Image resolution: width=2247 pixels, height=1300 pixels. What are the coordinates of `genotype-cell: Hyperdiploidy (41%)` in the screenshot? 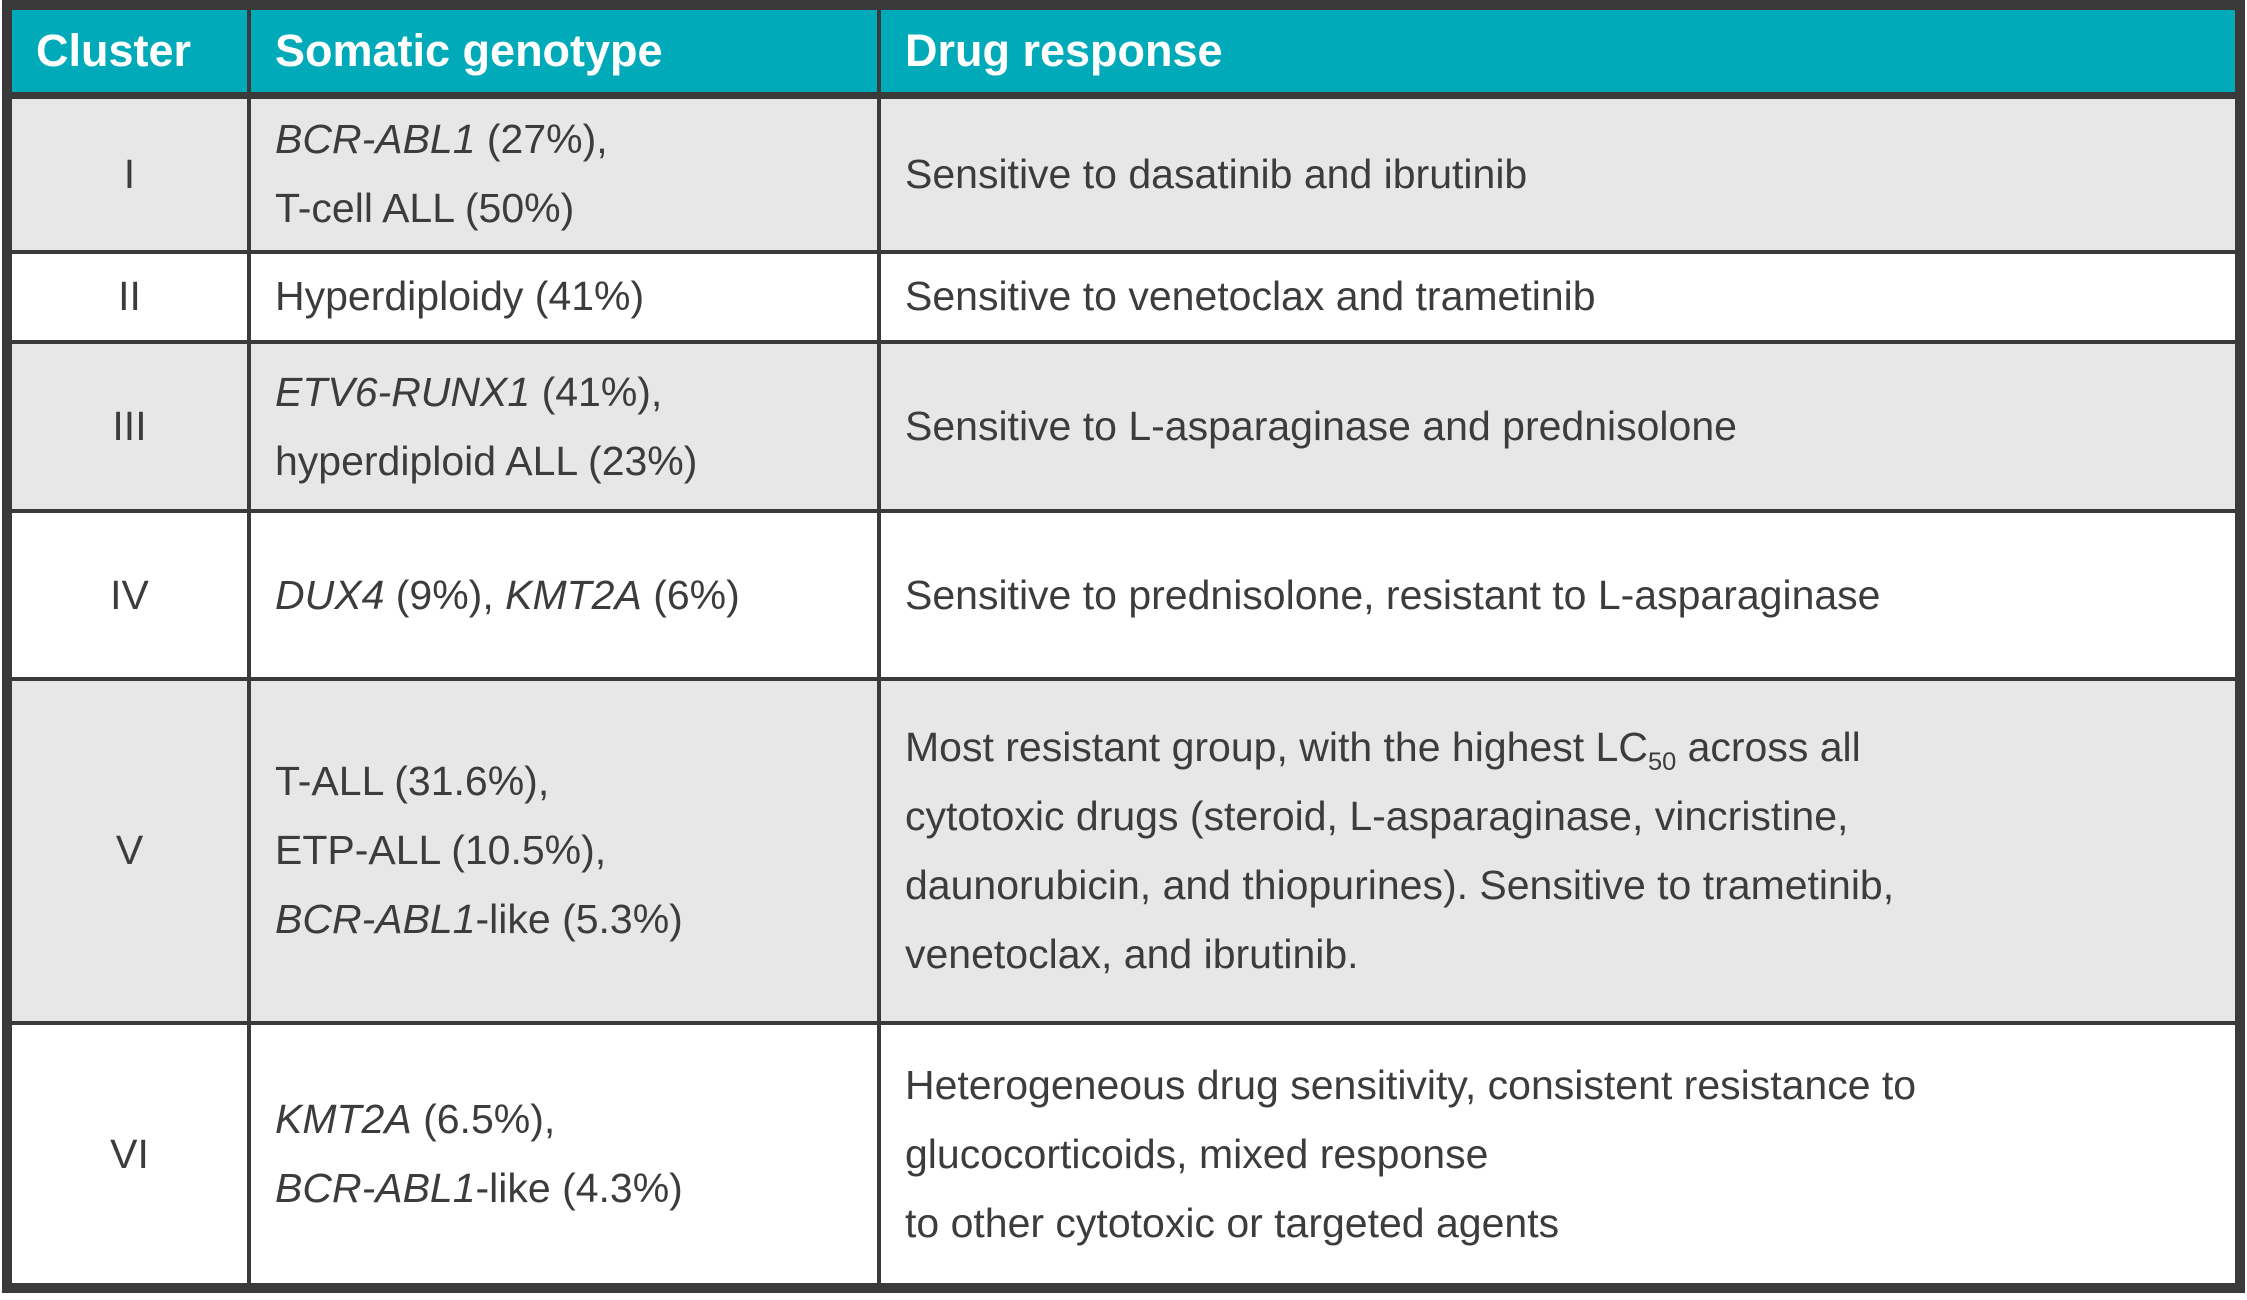 It's located at (564, 297).